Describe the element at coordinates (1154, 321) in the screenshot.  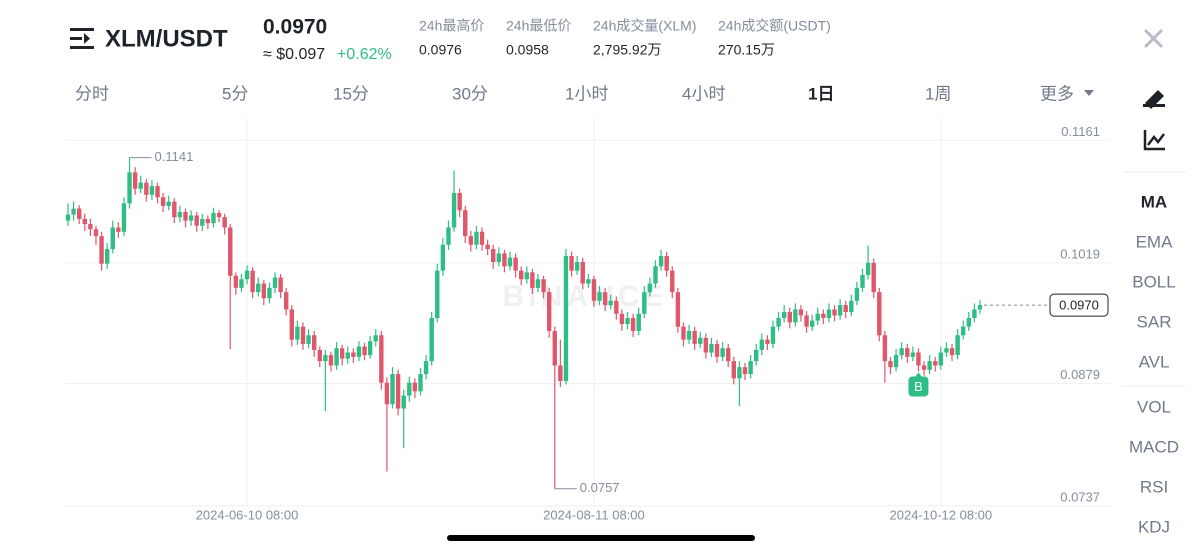
I see `indicator-tab: SAR` at that location.